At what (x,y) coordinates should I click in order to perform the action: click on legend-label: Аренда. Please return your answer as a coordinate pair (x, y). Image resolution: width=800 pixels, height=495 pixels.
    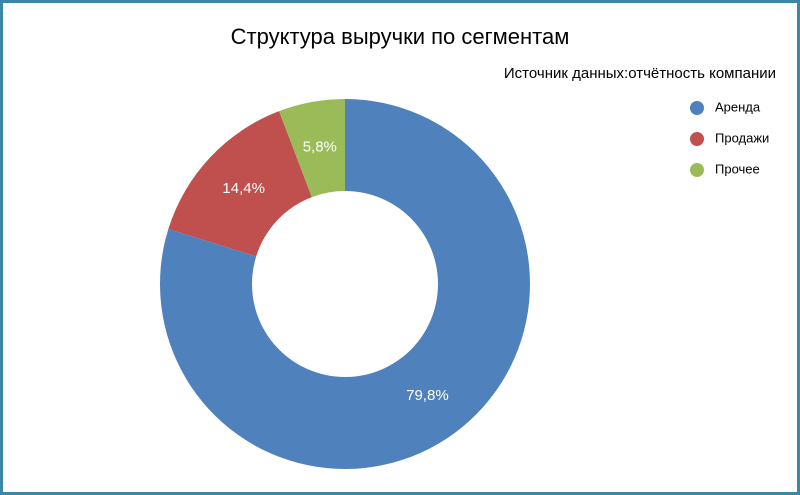
    Looking at the image, I should click on (738, 106).